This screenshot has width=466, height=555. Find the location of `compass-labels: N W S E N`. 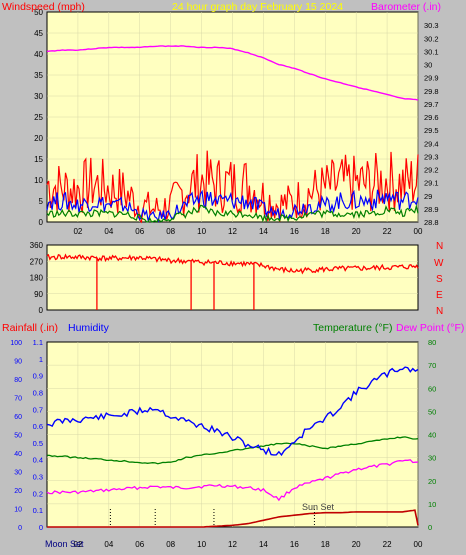

compass-labels: N W S E N is located at coordinates (439, 279).